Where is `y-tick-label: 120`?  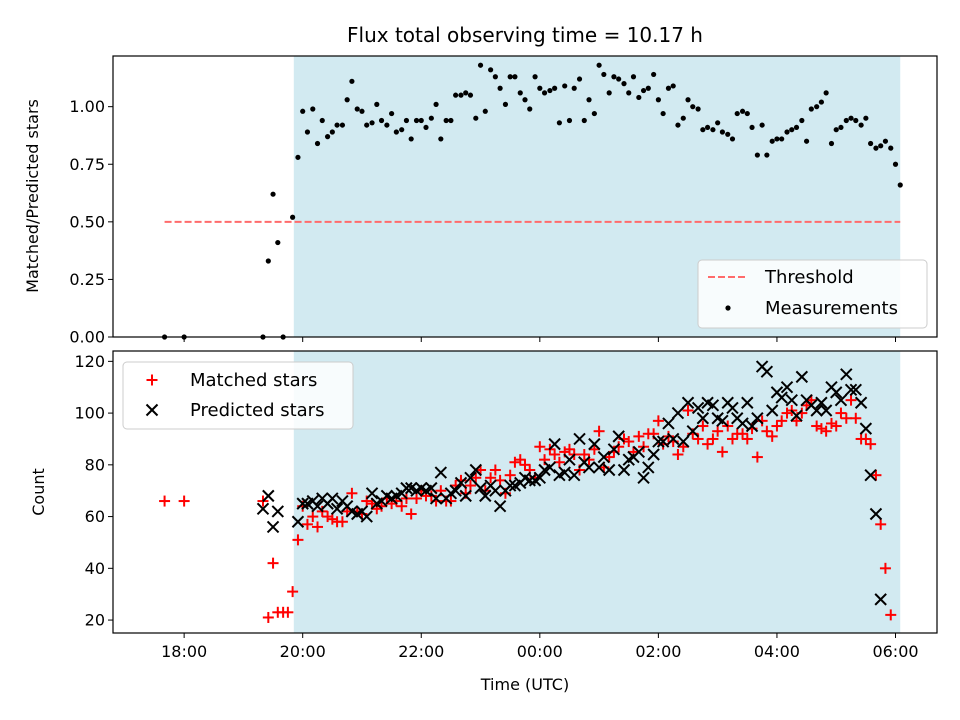 y-tick-label: 120 is located at coordinates (89, 361).